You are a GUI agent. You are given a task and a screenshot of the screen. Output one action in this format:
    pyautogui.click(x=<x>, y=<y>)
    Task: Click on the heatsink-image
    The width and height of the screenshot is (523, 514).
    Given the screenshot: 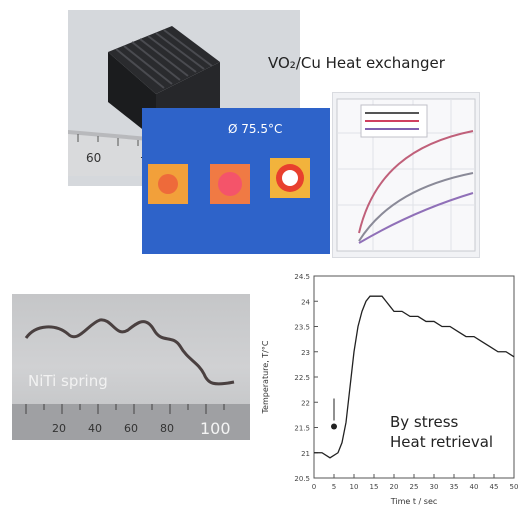 What is the action you would take?
    pyautogui.click(x=164, y=83)
    